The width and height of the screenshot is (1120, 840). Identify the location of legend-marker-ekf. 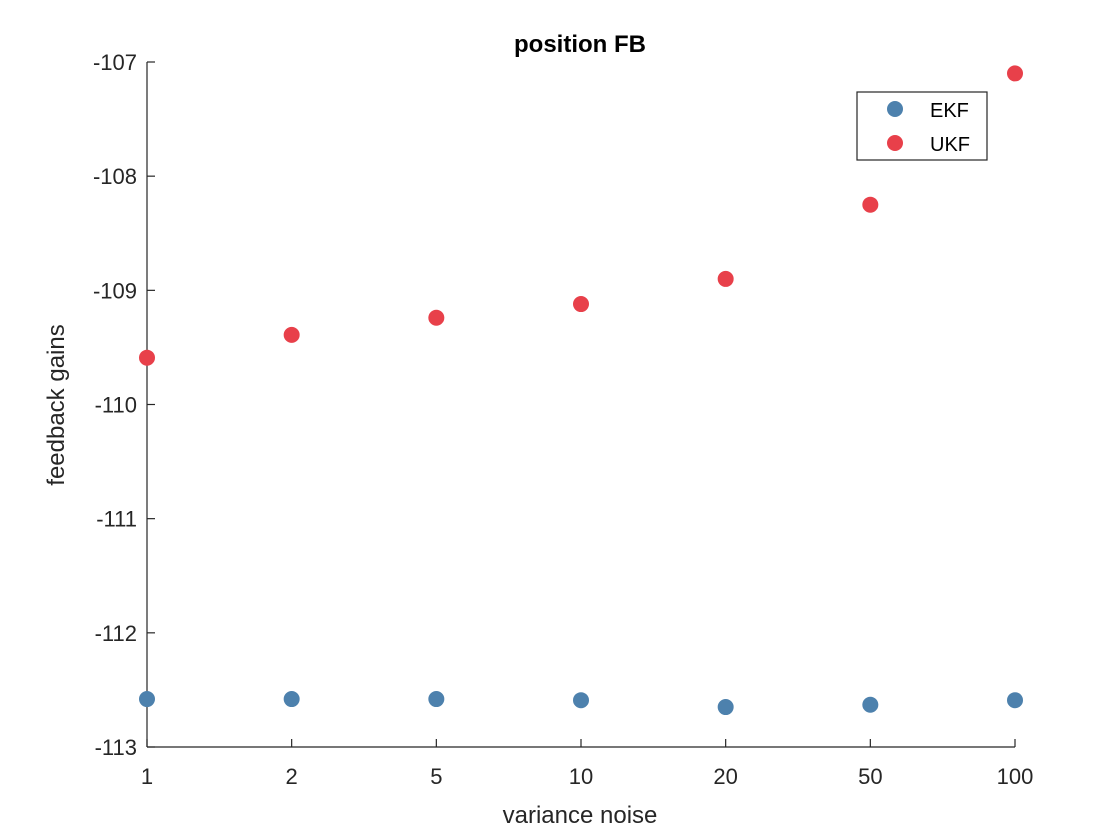
(895, 109).